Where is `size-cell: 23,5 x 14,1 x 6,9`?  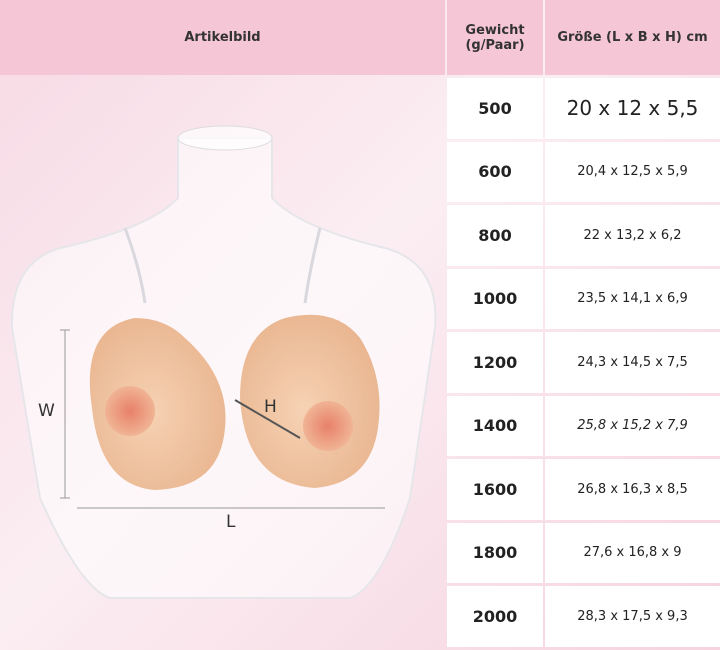
size-cell: 23,5 x 14,1 x 6,9 is located at coordinates (632, 298).